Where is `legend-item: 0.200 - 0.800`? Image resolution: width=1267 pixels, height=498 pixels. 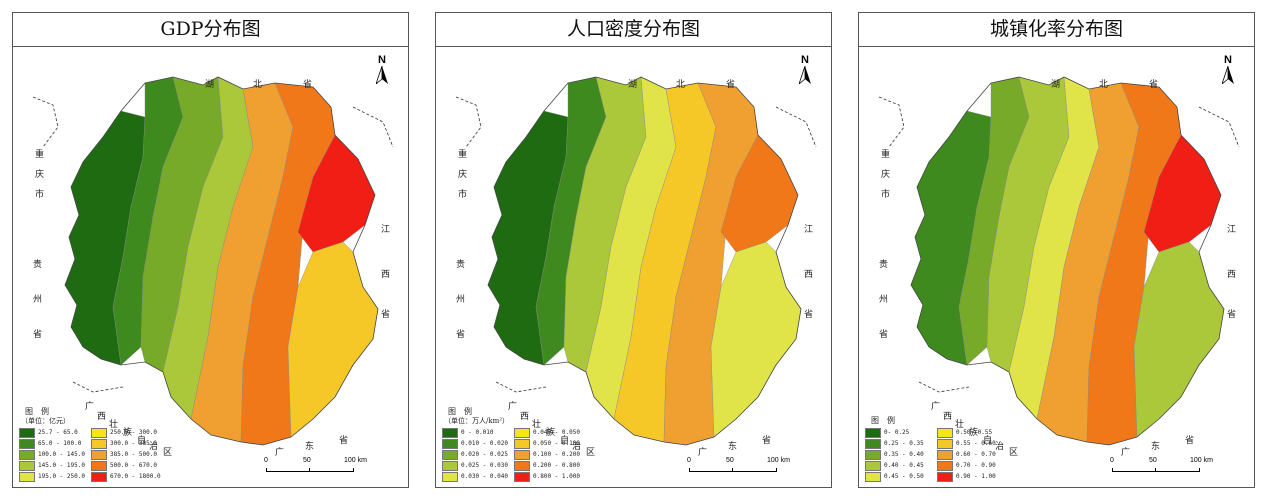 legend-item: 0.200 - 0.800 is located at coordinates (550, 465).